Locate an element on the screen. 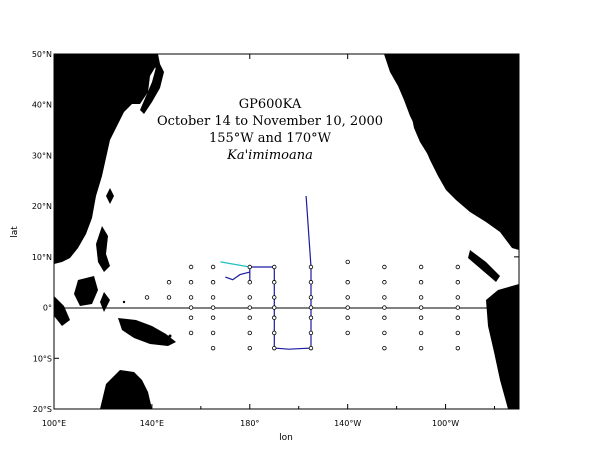  land-sumatra is located at coordinates (62, 311).